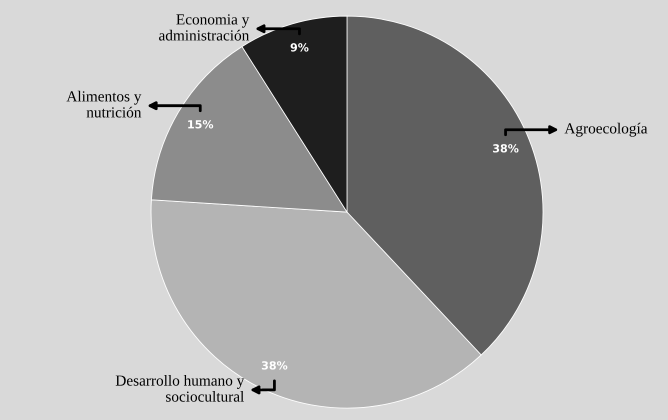  I want to click on slice-label: Desarrollo humano y sociocultural, so click(180, 388).